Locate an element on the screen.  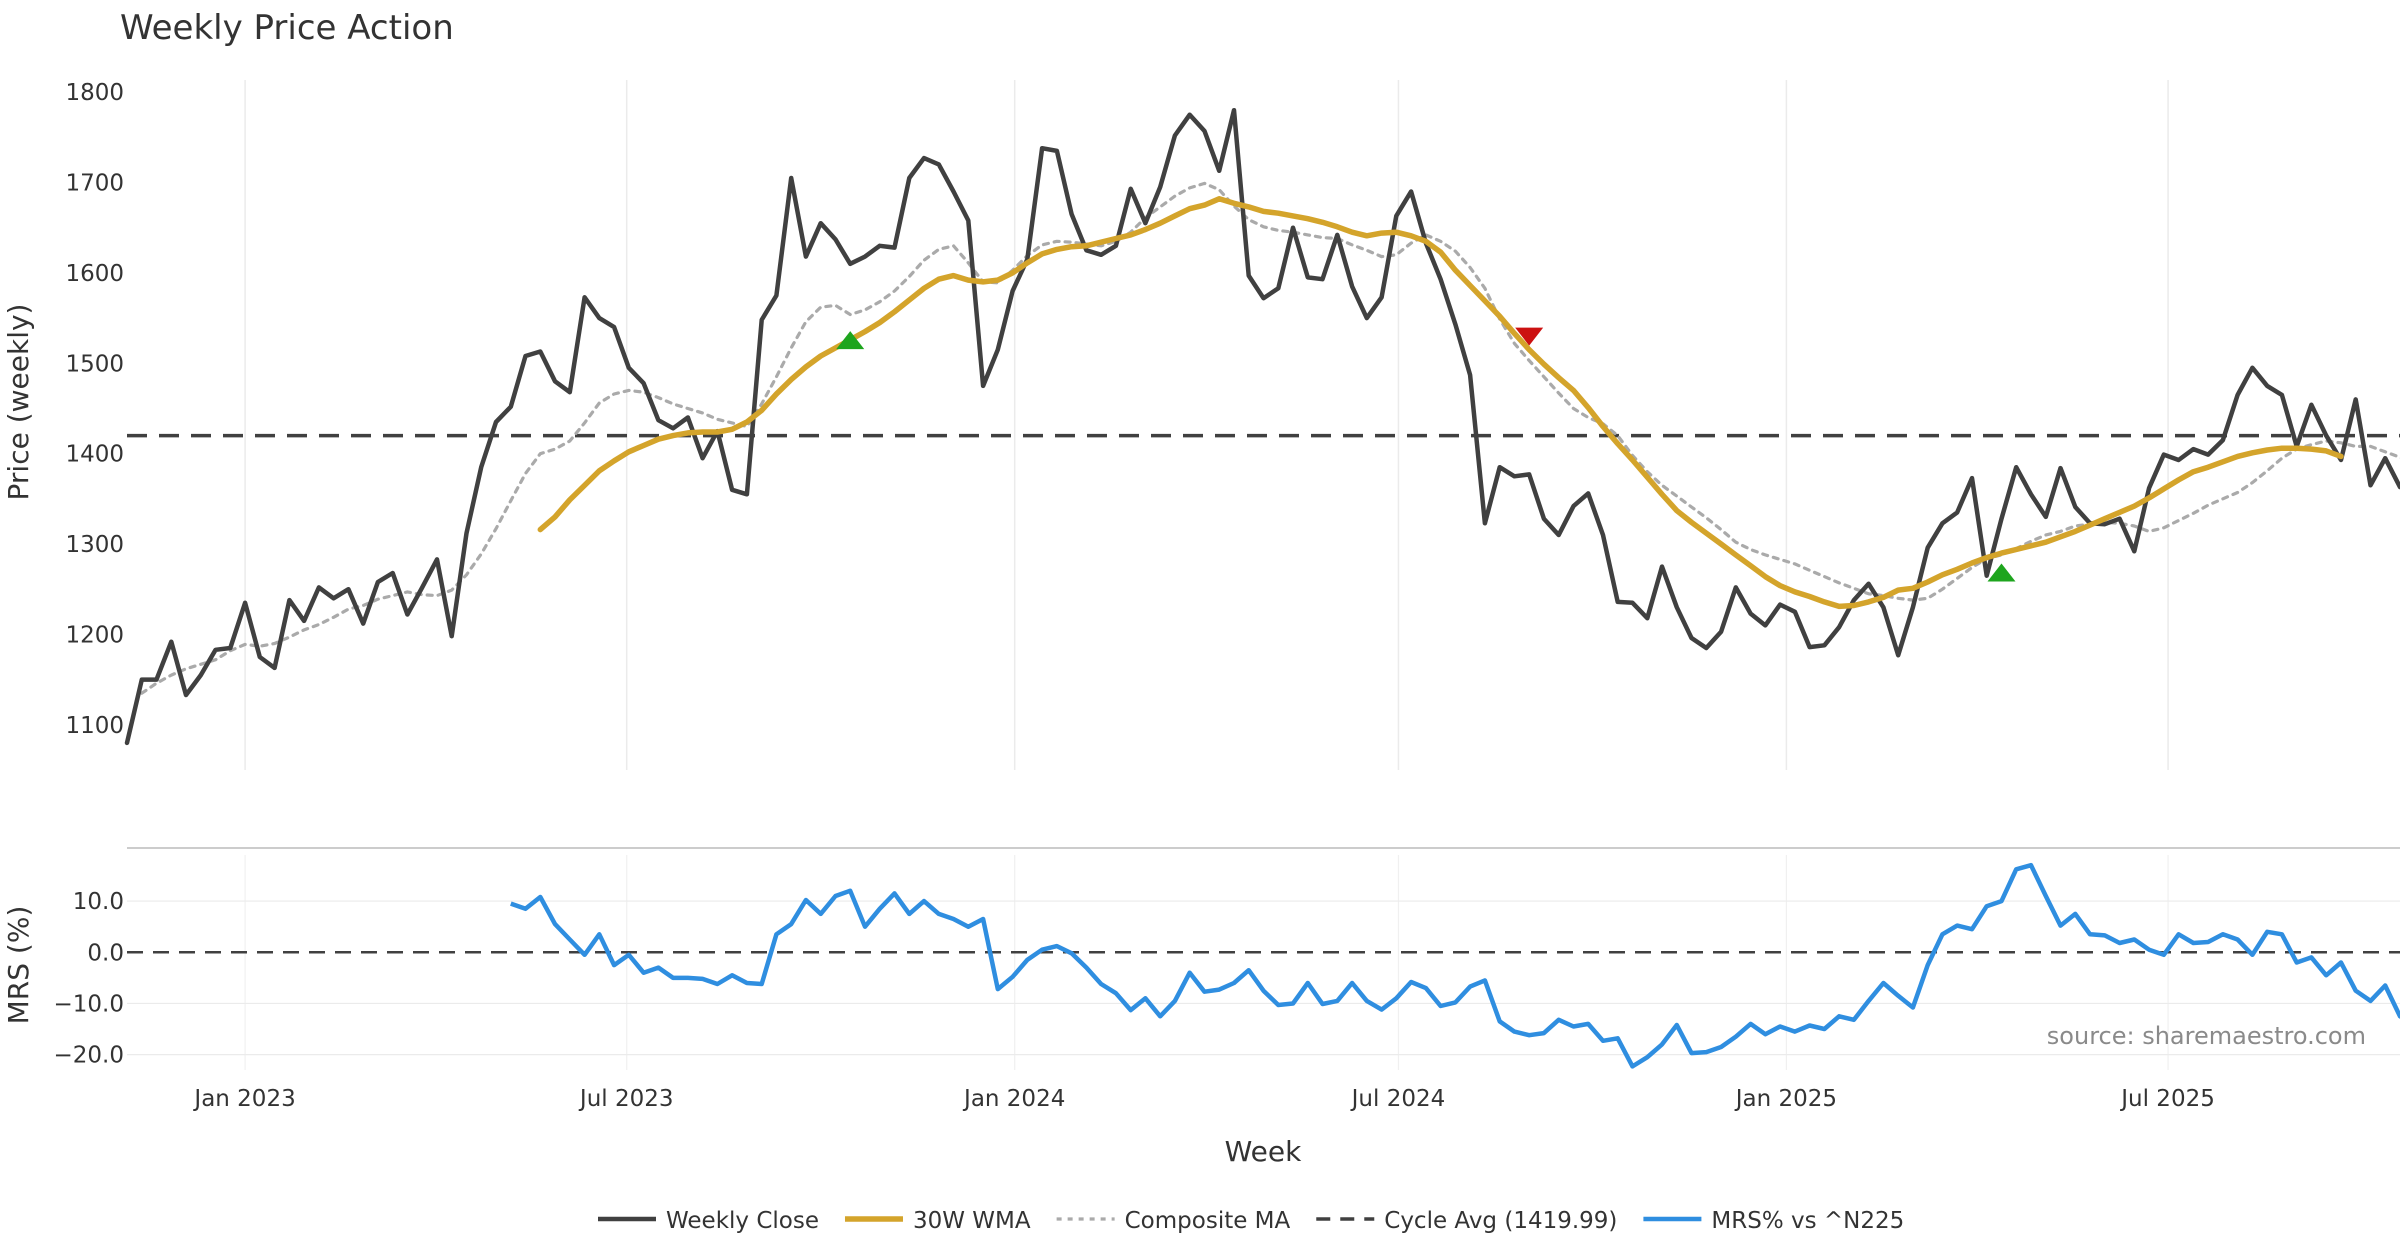
x-tick-label: Jan 2024 is located at coordinates (1013, 1099).